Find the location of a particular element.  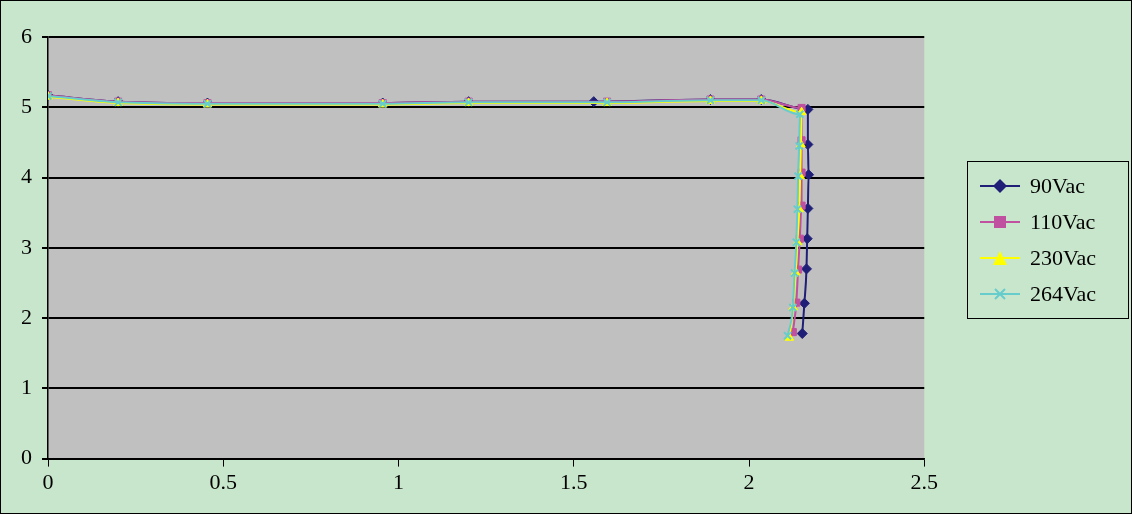

x-tick-label: 2 is located at coordinates (749, 481).